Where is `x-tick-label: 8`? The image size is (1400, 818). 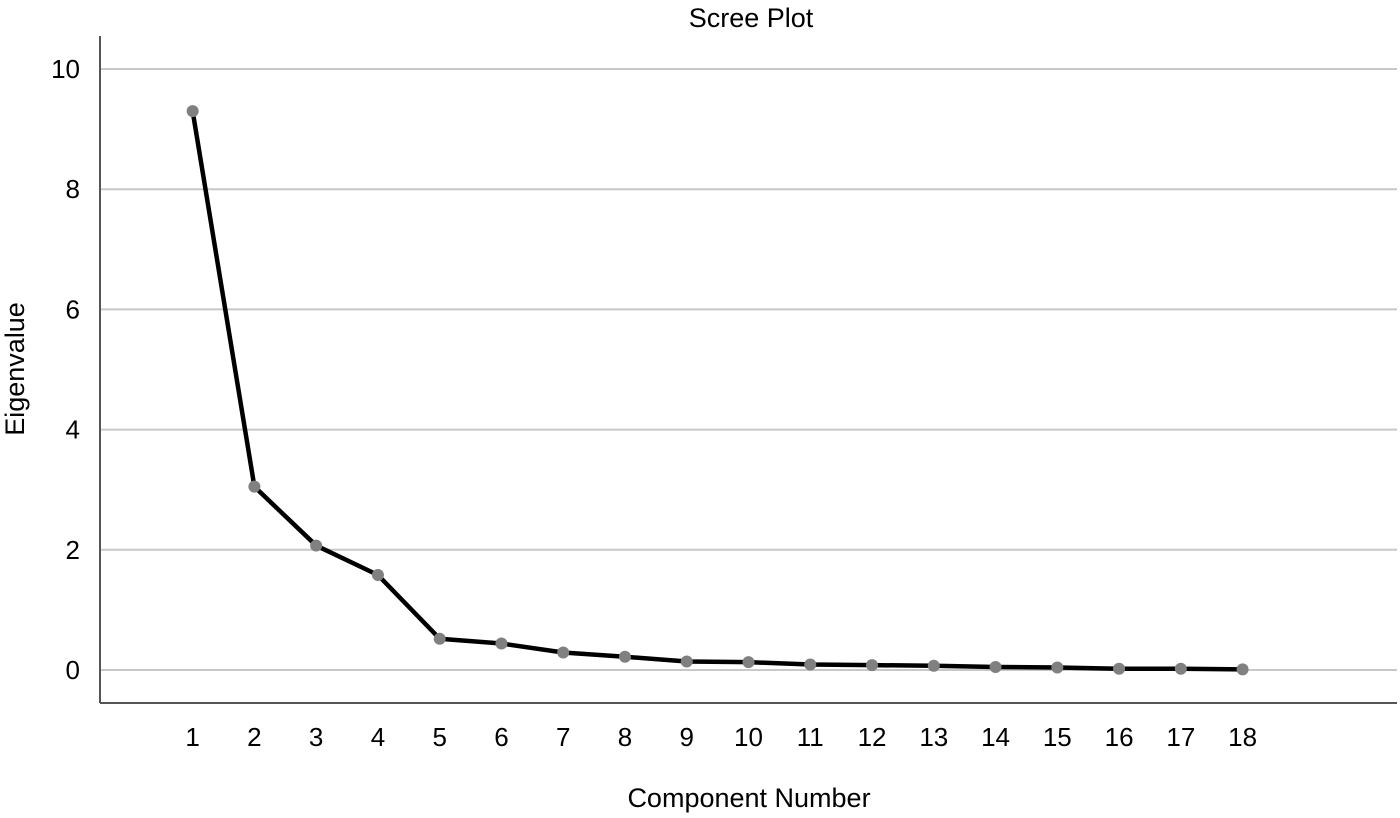
x-tick-label: 8 is located at coordinates (625, 737).